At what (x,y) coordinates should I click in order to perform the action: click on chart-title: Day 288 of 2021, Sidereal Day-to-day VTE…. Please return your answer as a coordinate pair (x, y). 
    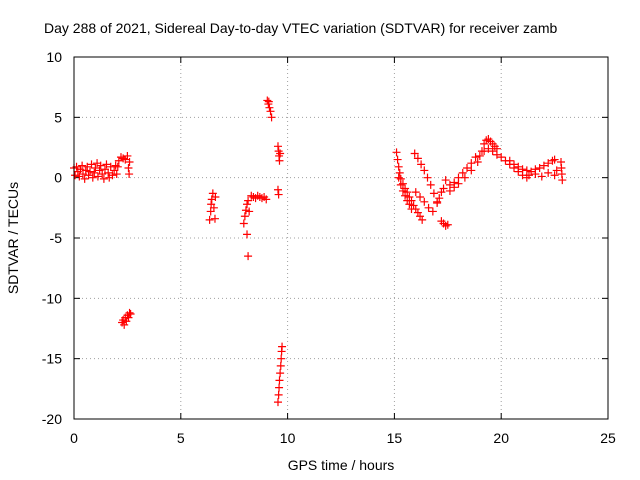
    Looking at the image, I should click on (300, 28).